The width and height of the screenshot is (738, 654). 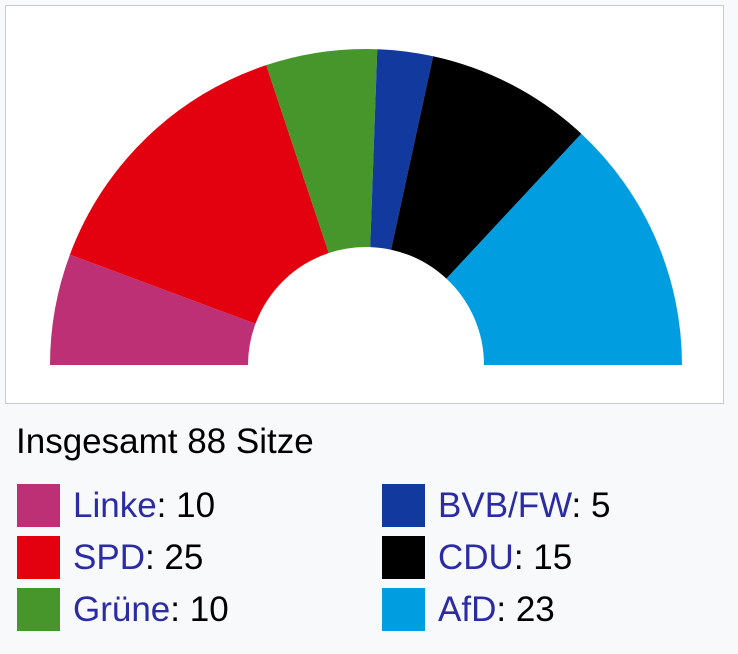 What do you see at coordinates (505, 505) in the screenshot?
I see `legend-party-link: BVB/FW` at bounding box center [505, 505].